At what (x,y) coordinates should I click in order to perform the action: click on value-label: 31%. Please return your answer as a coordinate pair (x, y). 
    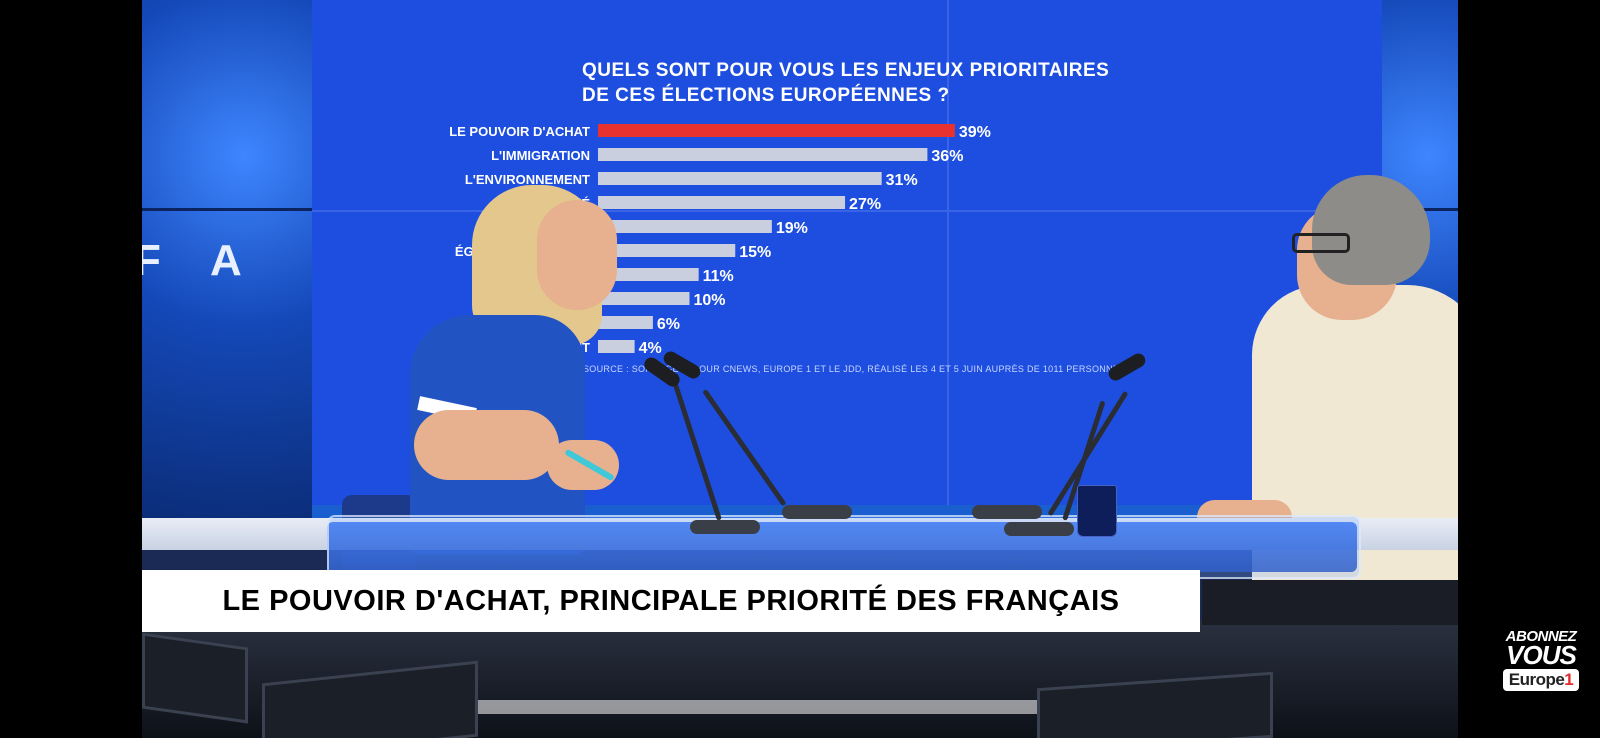
    Looking at the image, I should click on (902, 180).